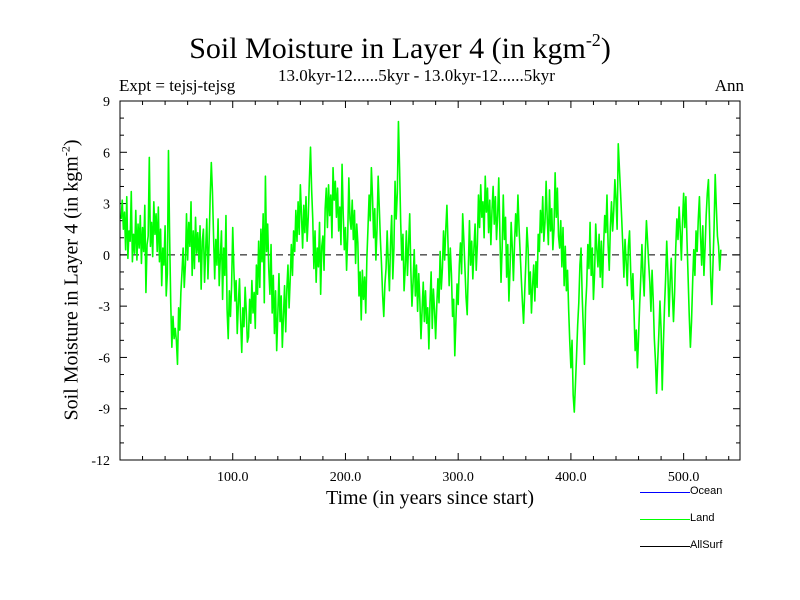 The height and width of the screenshot is (600, 800). Describe the element at coordinates (430, 498) in the screenshot. I see `x-axis-label: Time (in years since start)` at that location.